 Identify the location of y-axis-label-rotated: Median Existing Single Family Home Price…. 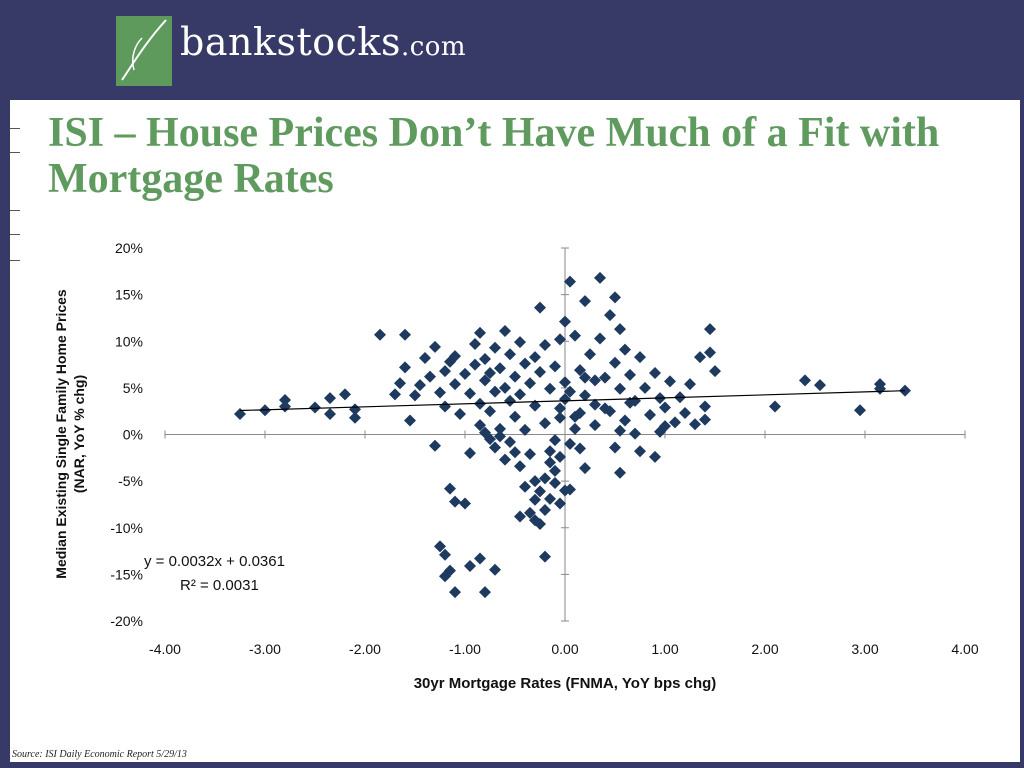
(70, 434).